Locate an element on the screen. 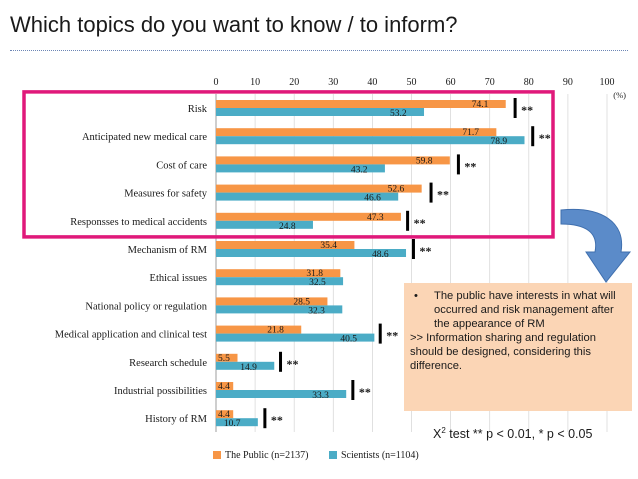 This screenshot has height=479, width=638. category-label: Responsses to medical accidents is located at coordinates (138, 222).